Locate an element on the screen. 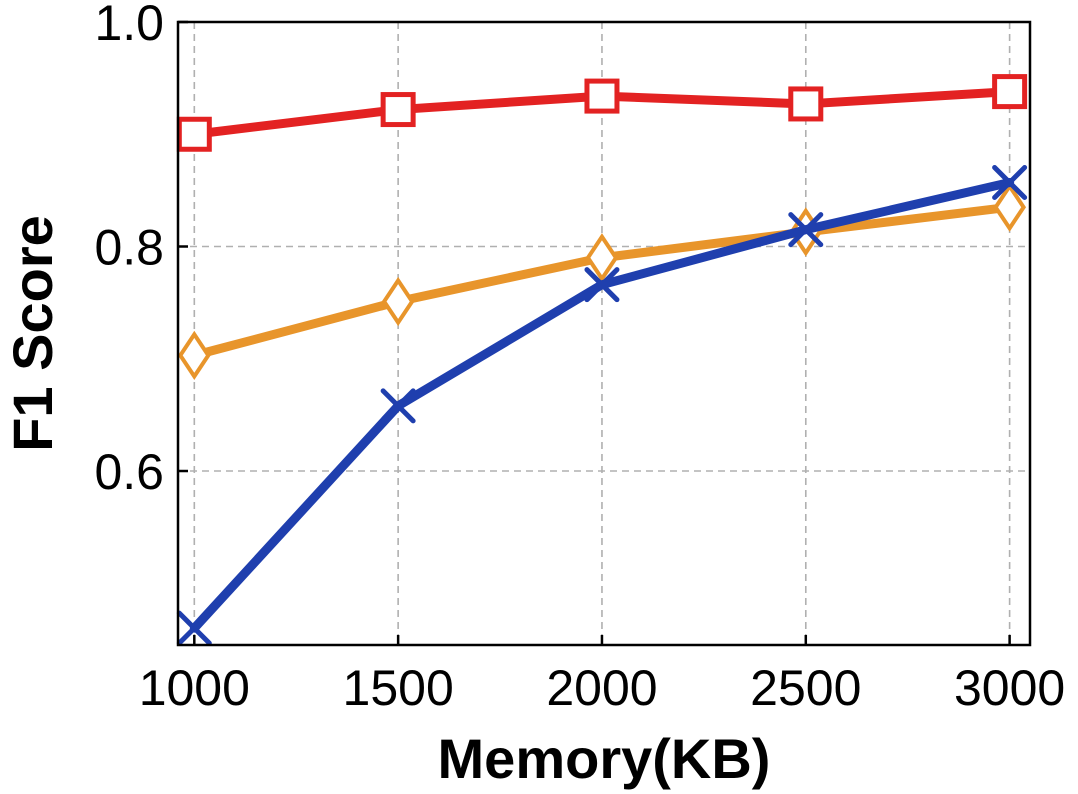 The height and width of the screenshot is (794, 1078). x-tick-label: 2500 is located at coordinates (805, 688).